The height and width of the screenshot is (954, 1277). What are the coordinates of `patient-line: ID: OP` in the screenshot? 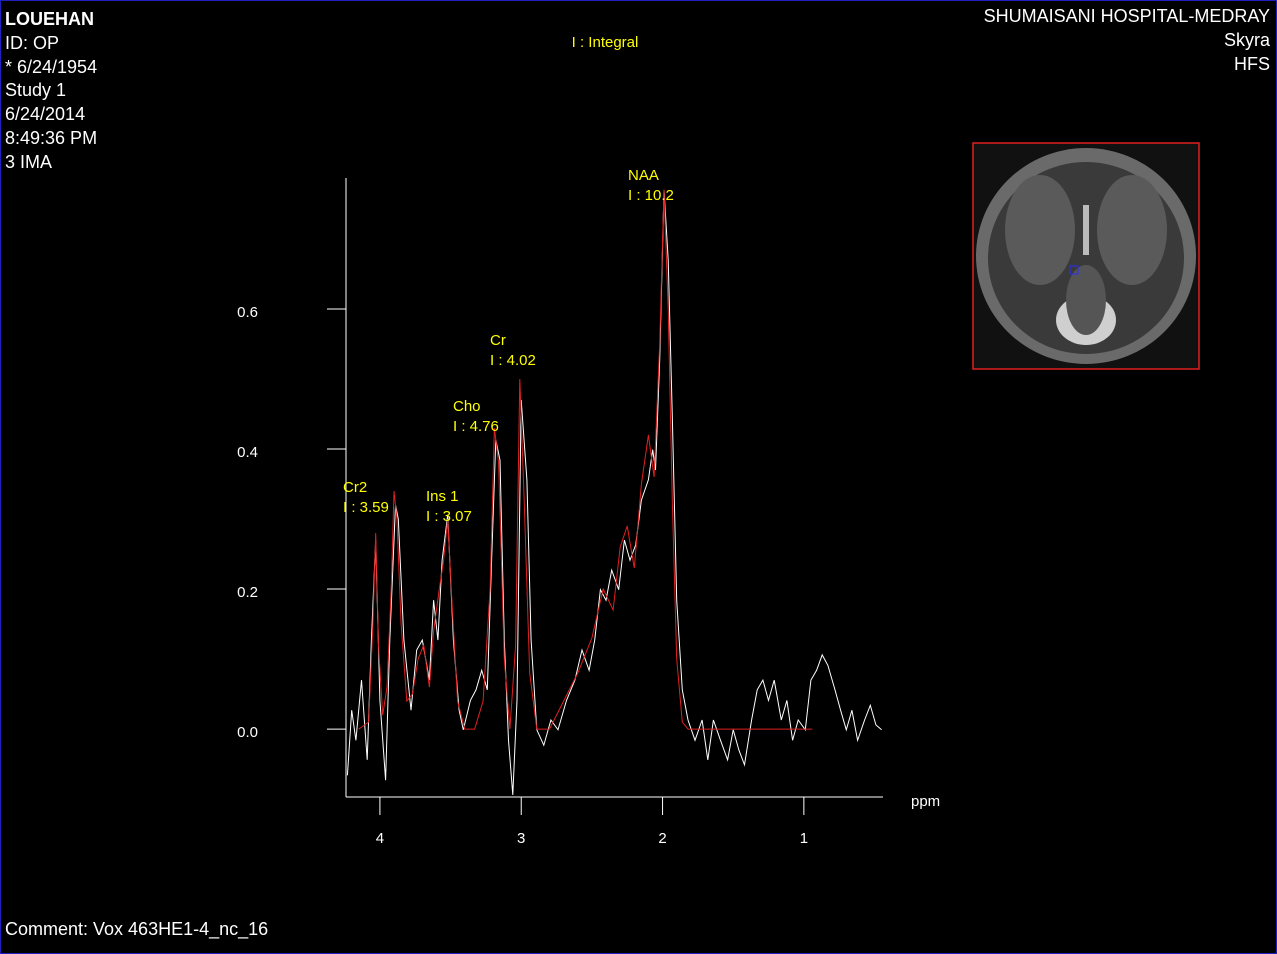 It's located at (32, 42).